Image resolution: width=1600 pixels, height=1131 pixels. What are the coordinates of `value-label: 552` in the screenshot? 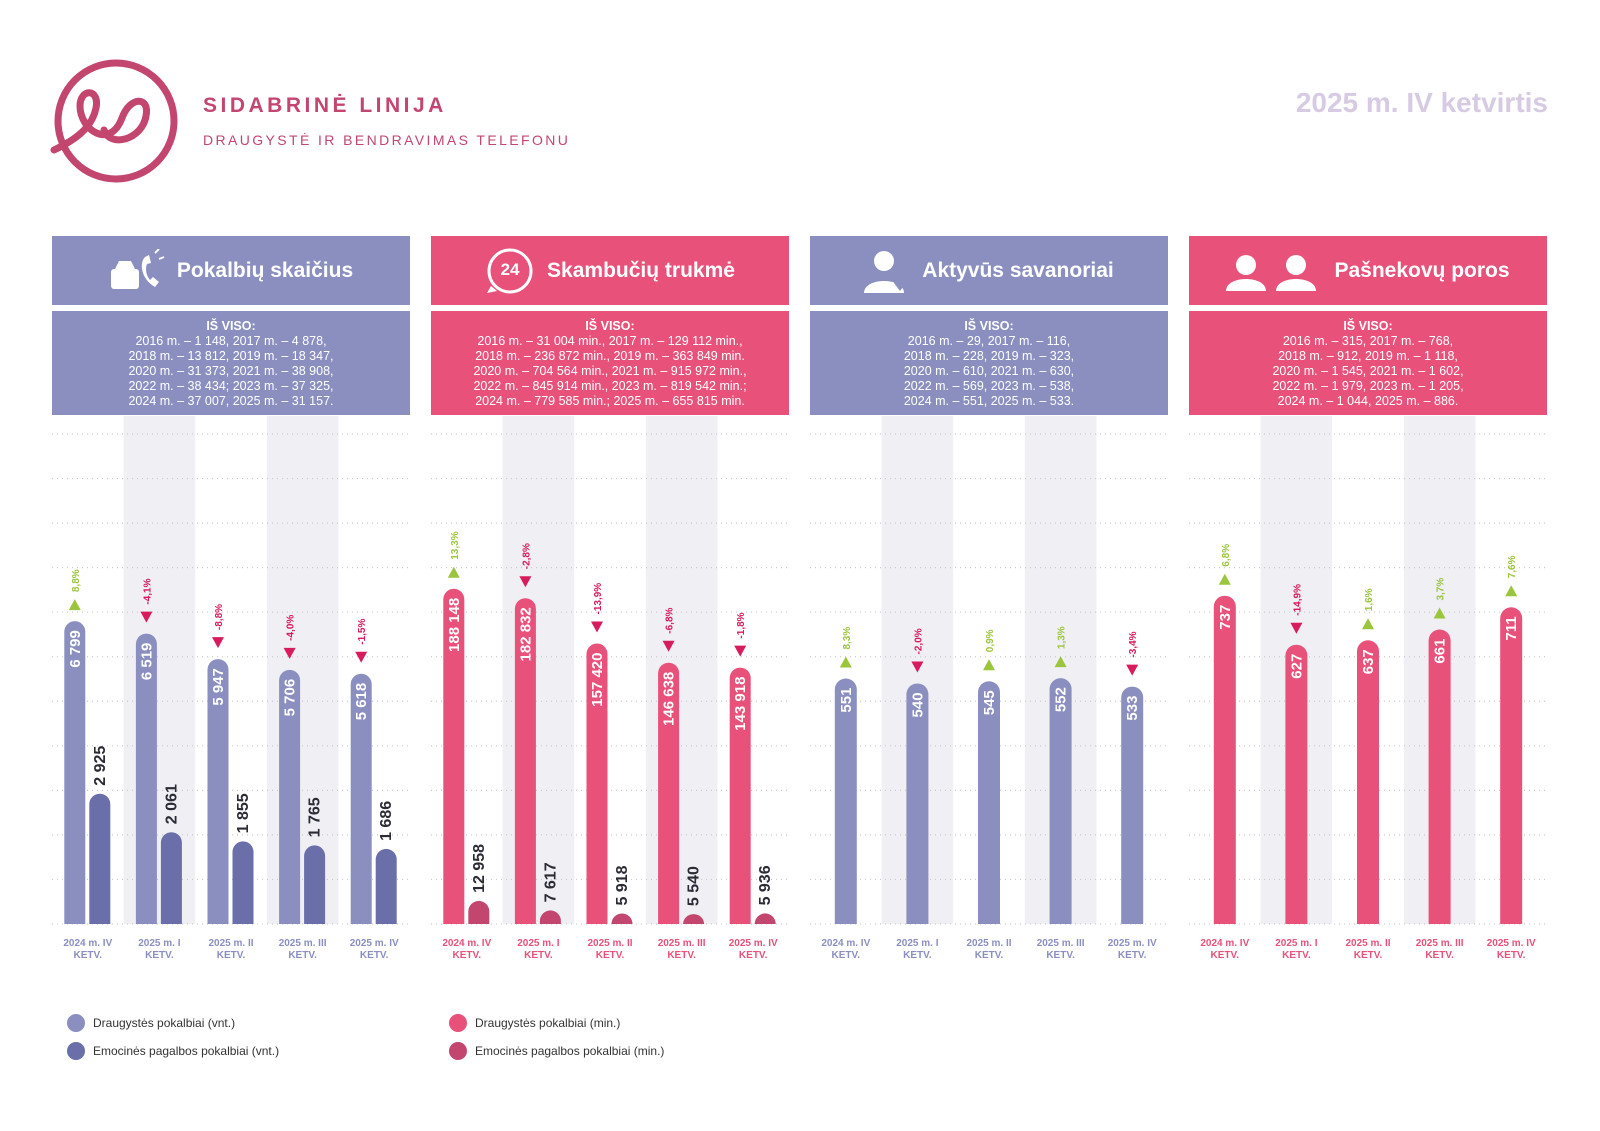 It's located at (1061, 699).